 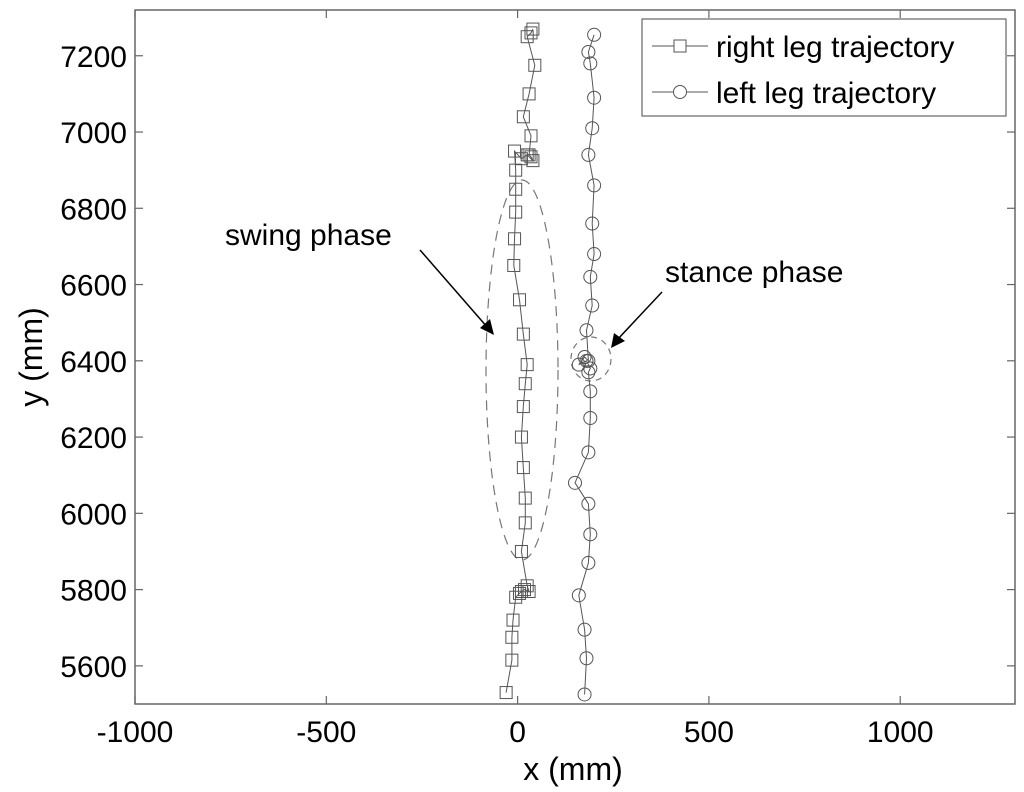 What do you see at coordinates (709, 732) in the screenshot?
I see `x-tick-label: 500` at bounding box center [709, 732].